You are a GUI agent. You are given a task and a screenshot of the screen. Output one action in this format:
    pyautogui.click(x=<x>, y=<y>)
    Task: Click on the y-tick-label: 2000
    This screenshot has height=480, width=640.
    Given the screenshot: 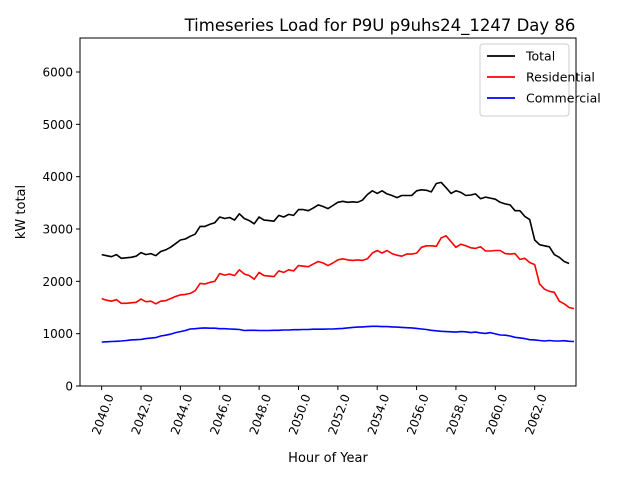 What is the action you would take?
    pyautogui.click(x=57, y=282)
    